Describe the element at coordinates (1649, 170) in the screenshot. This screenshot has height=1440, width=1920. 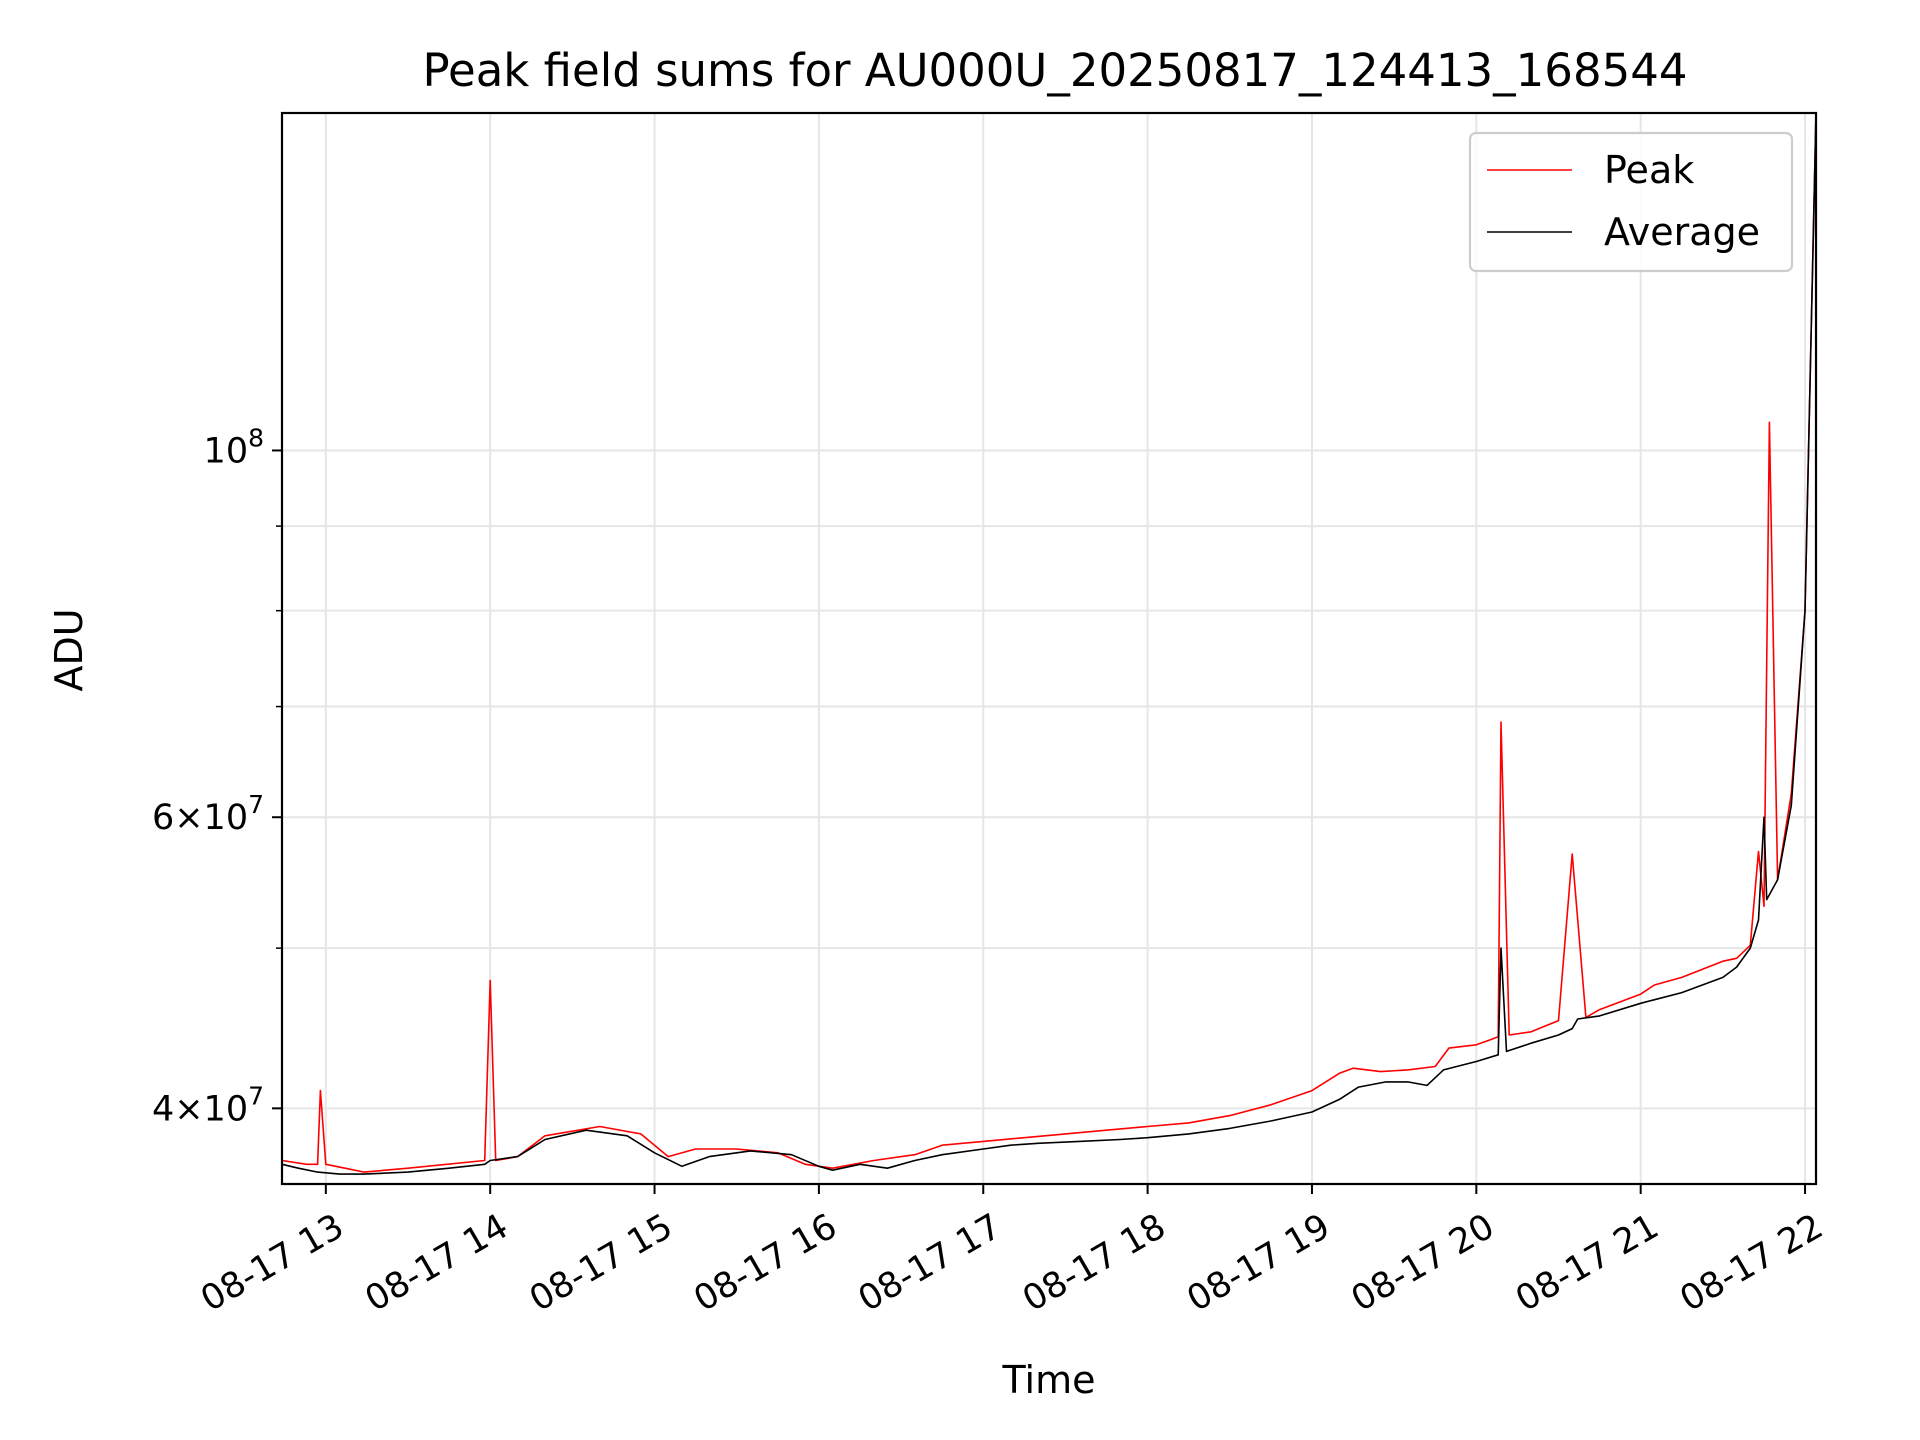
I see `legend-peak-label: Peak` at that location.